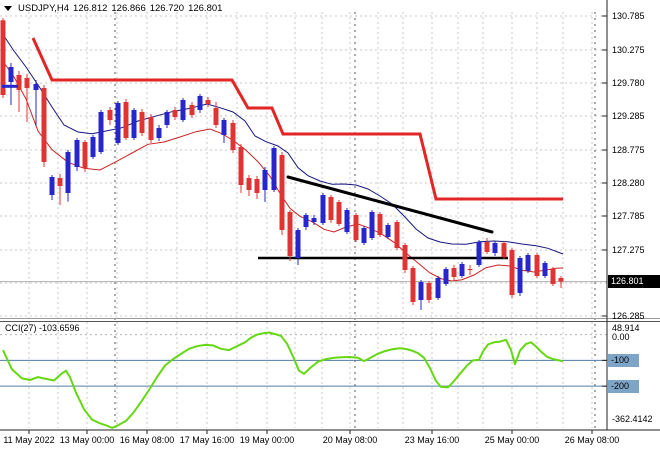 This screenshot has height=450, width=660. Describe the element at coordinates (29, 440) in the screenshot. I see `time-axis-label: 11 May 2022` at that location.